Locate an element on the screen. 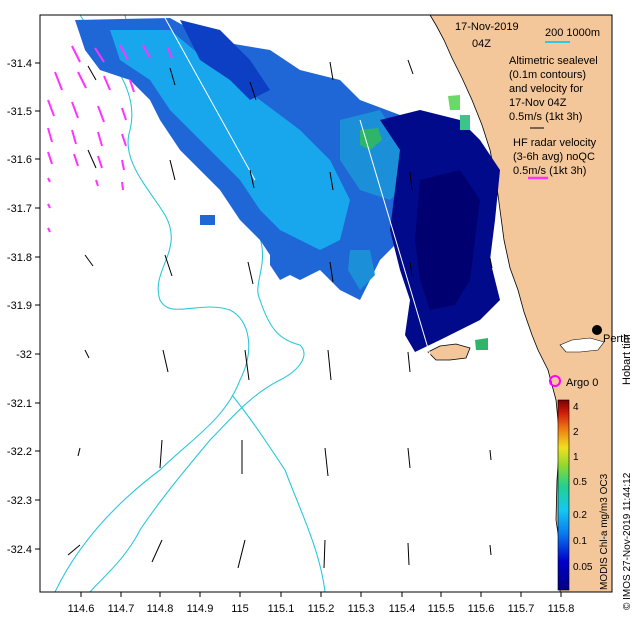 The image size is (640, 630). bathy-legend: 200 1000m is located at coordinates (572, 33).